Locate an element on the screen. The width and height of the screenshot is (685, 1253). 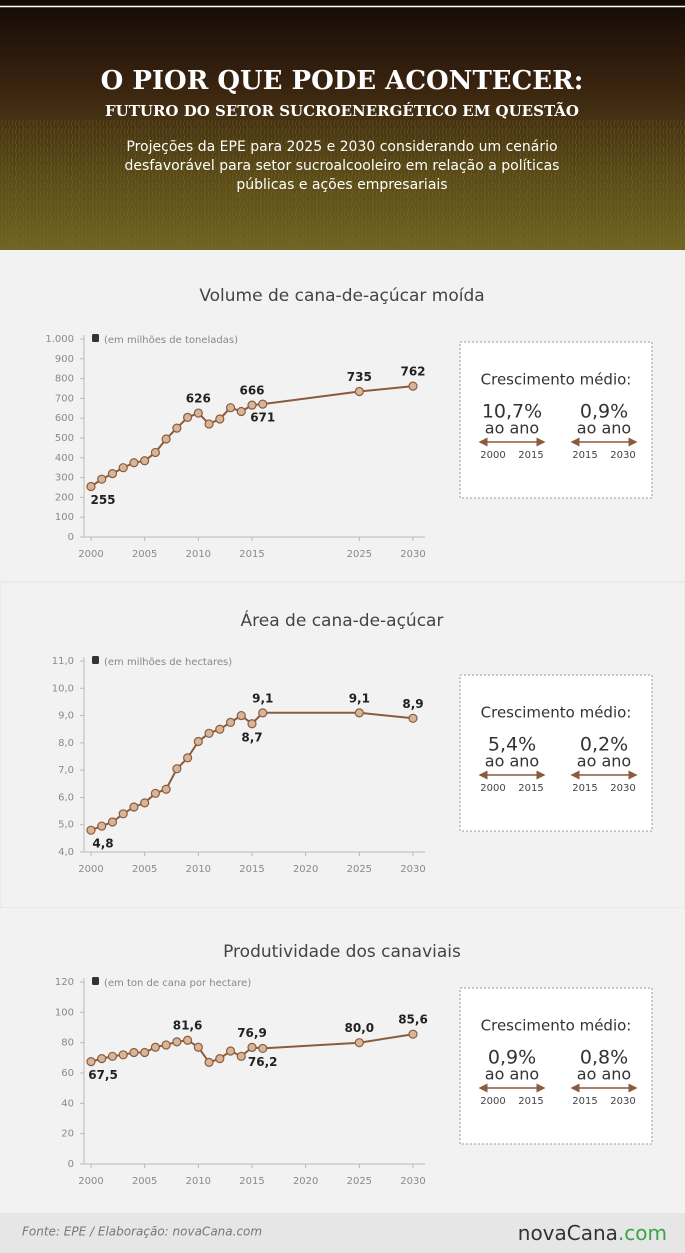
y-tick-label: 6,0 is located at coordinates (66, 797).